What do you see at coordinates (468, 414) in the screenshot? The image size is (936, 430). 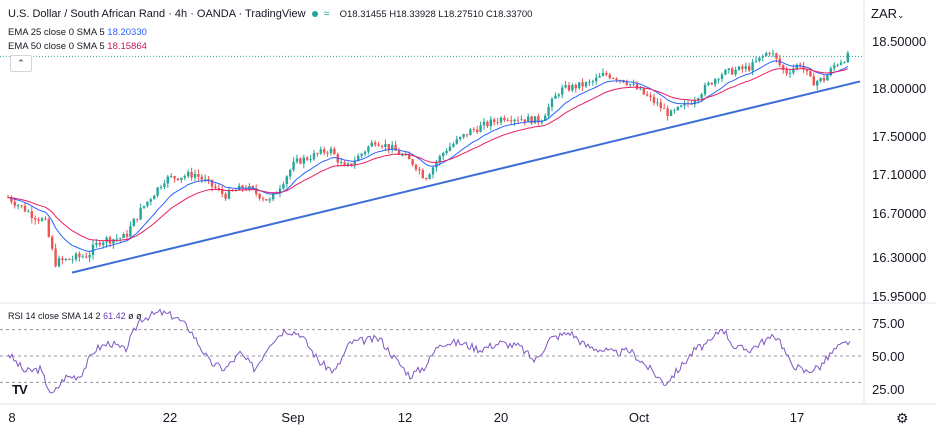 I see `time-axis: 8 22 Sep 12 20 Oct 17` at bounding box center [468, 414].